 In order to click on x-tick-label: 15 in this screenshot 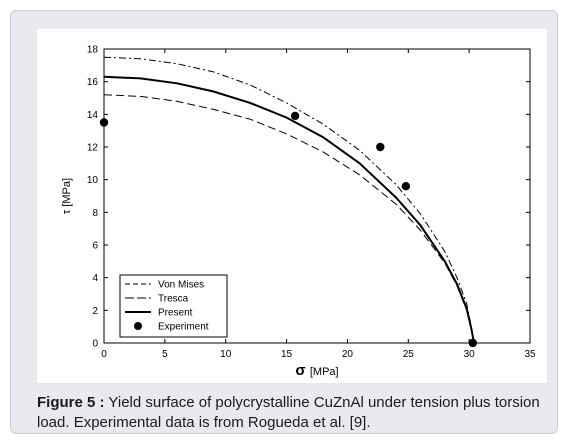, I will do `click(287, 354)`.